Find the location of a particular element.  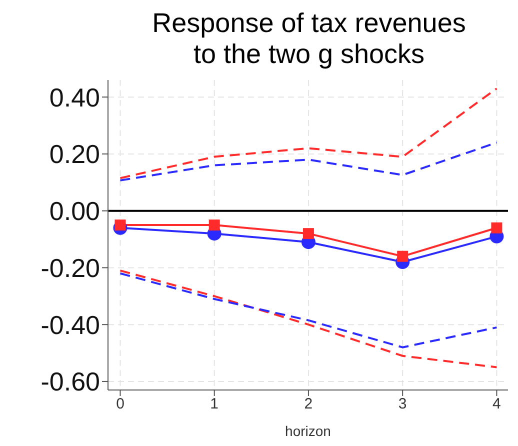

x-tick-label: 0 is located at coordinates (120, 404).